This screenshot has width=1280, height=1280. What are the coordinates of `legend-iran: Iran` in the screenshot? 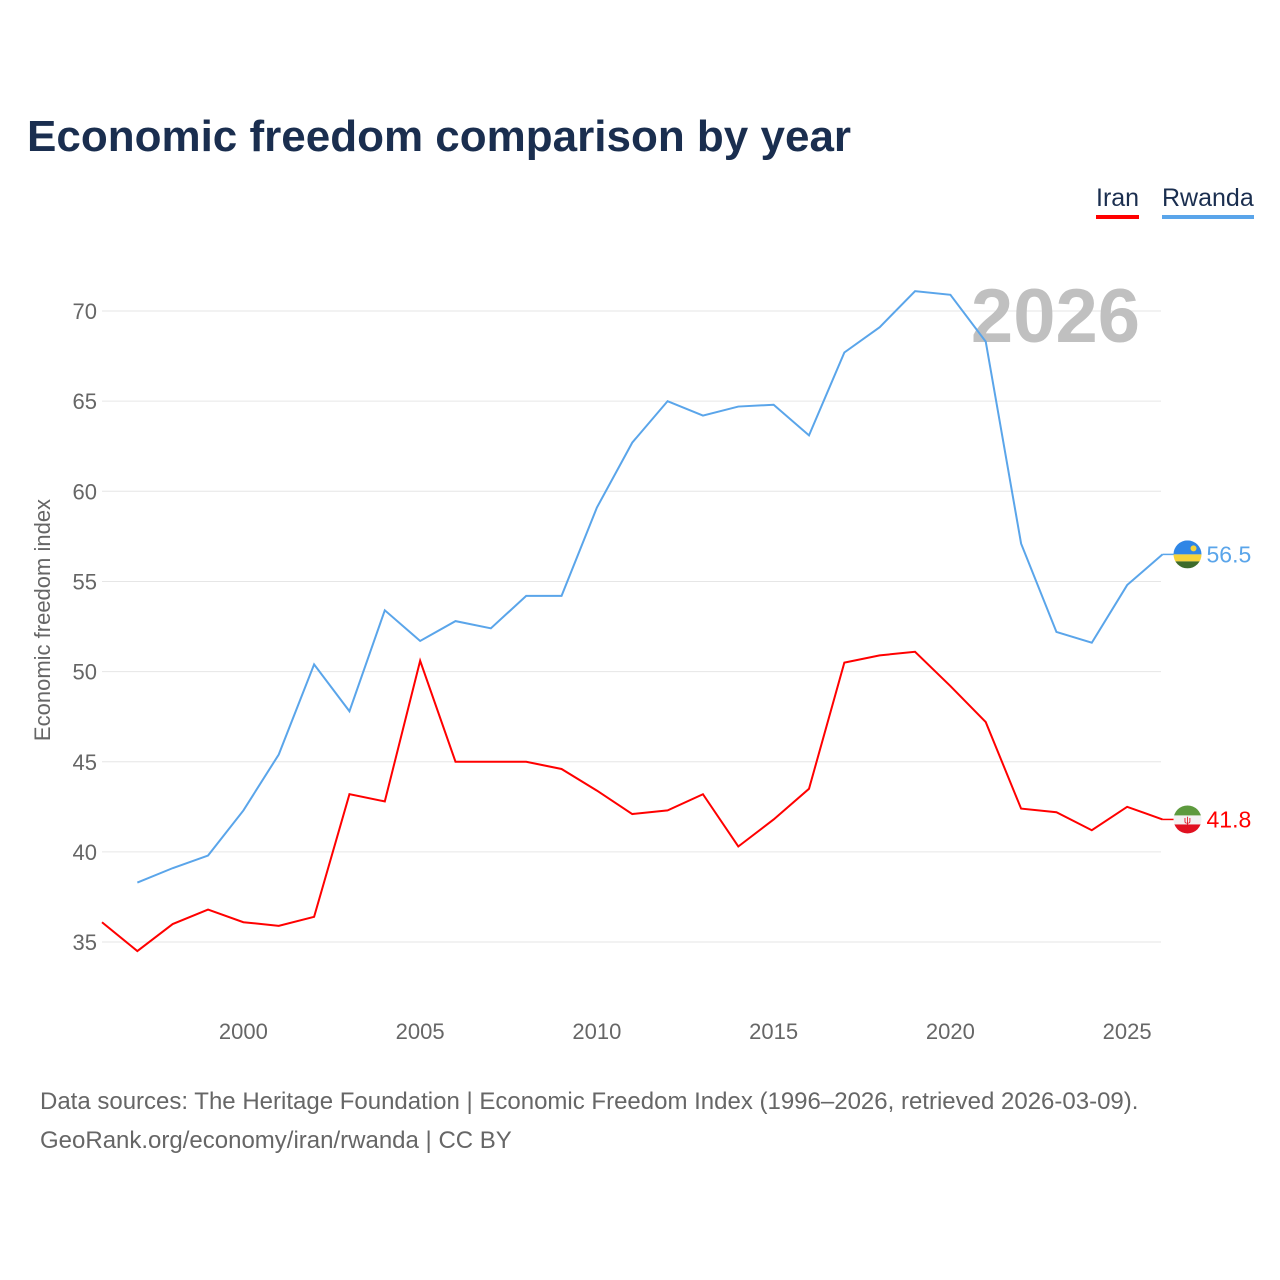 It's located at (1118, 201).